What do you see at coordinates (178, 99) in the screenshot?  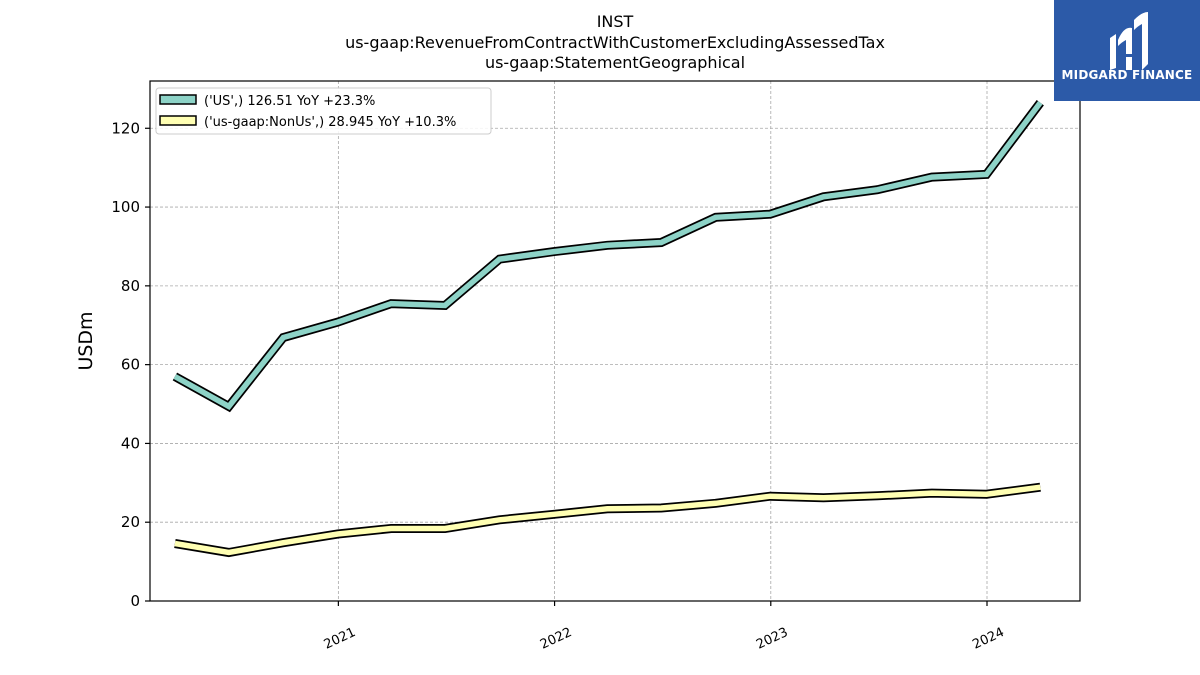 I see `legend-swatch-us` at bounding box center [178, 99].